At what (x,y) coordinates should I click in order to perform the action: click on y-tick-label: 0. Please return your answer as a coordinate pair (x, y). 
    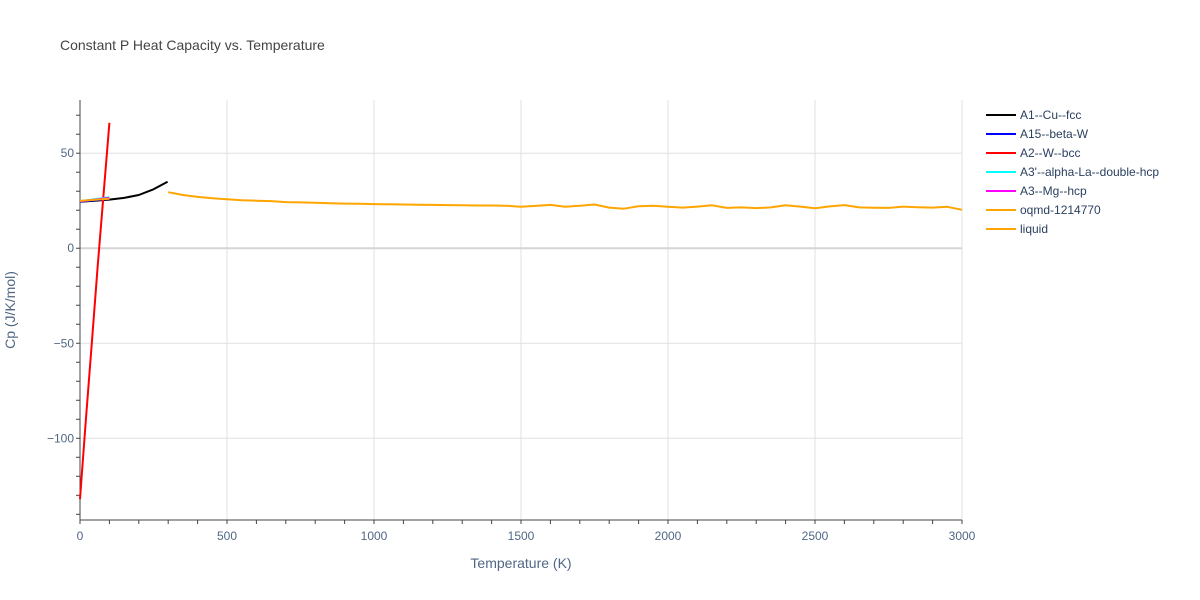
    Looking at the image, I should click on (70, 248).